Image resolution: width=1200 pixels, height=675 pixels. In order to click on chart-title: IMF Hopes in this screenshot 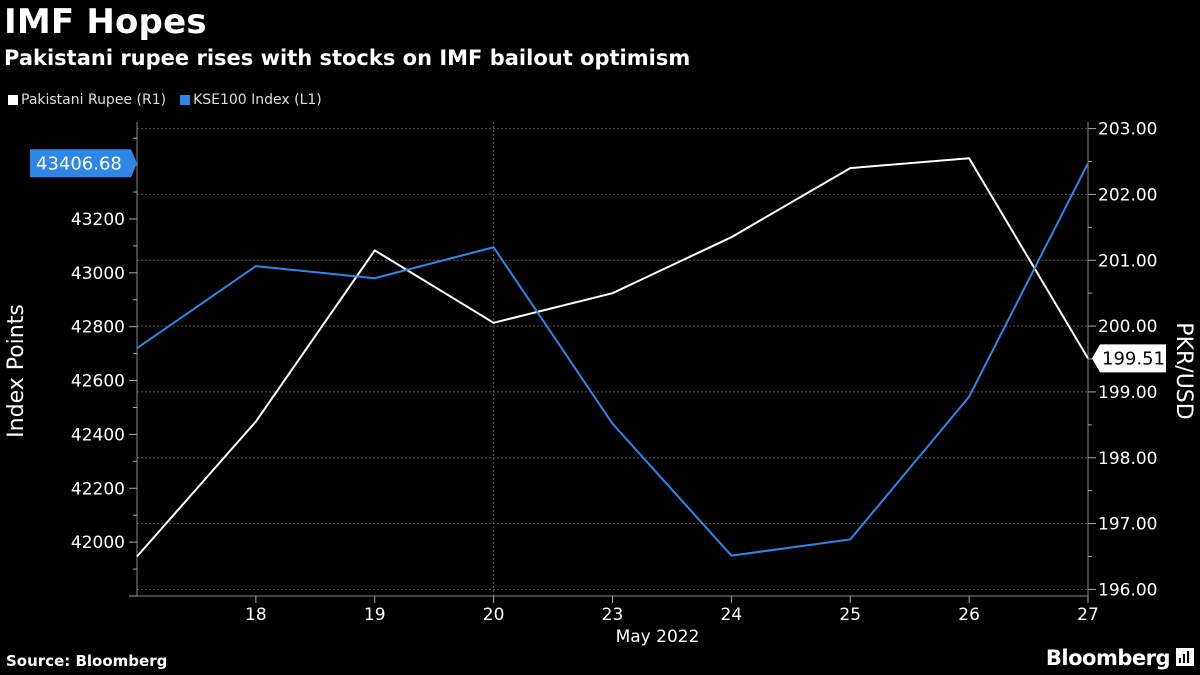, I will do `click(105, 22)`.